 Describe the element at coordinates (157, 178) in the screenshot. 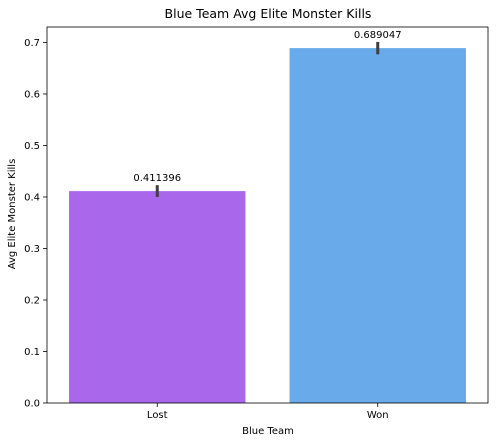

I see `data-label-lost: 0.411396` at that location.